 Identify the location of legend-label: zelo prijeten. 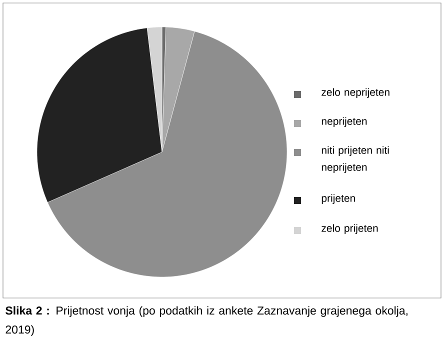
(350, 229).